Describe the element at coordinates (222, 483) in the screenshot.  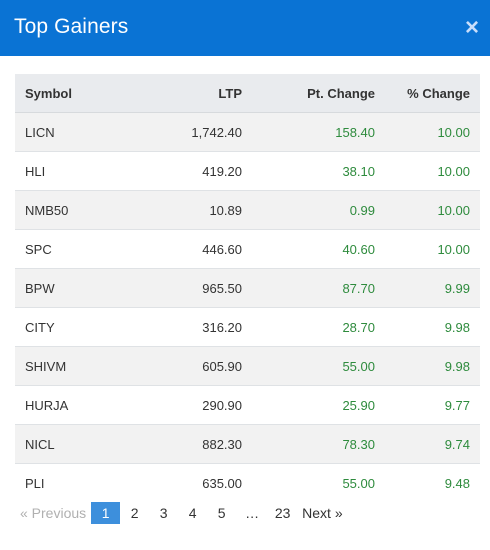
I see `ltp-cell: 635.00` at that location.